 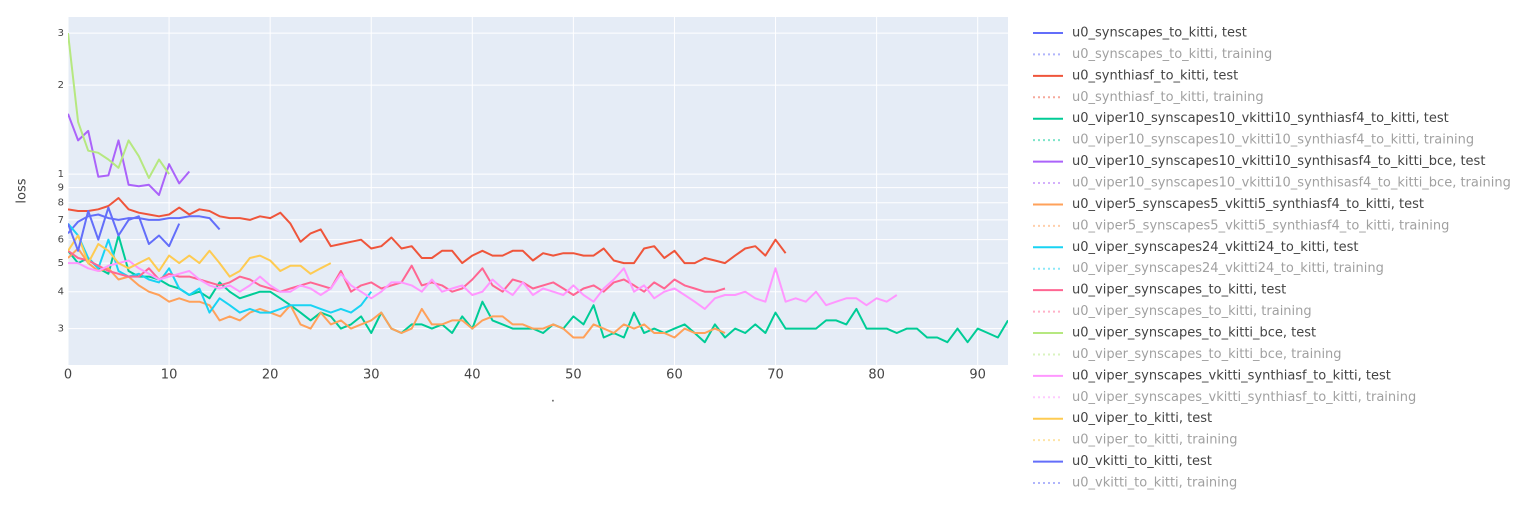 What do you see at coordinates (68, 375) in the screenshot?
I see `x-tick-label: 0` at bounding box center [68, 375].